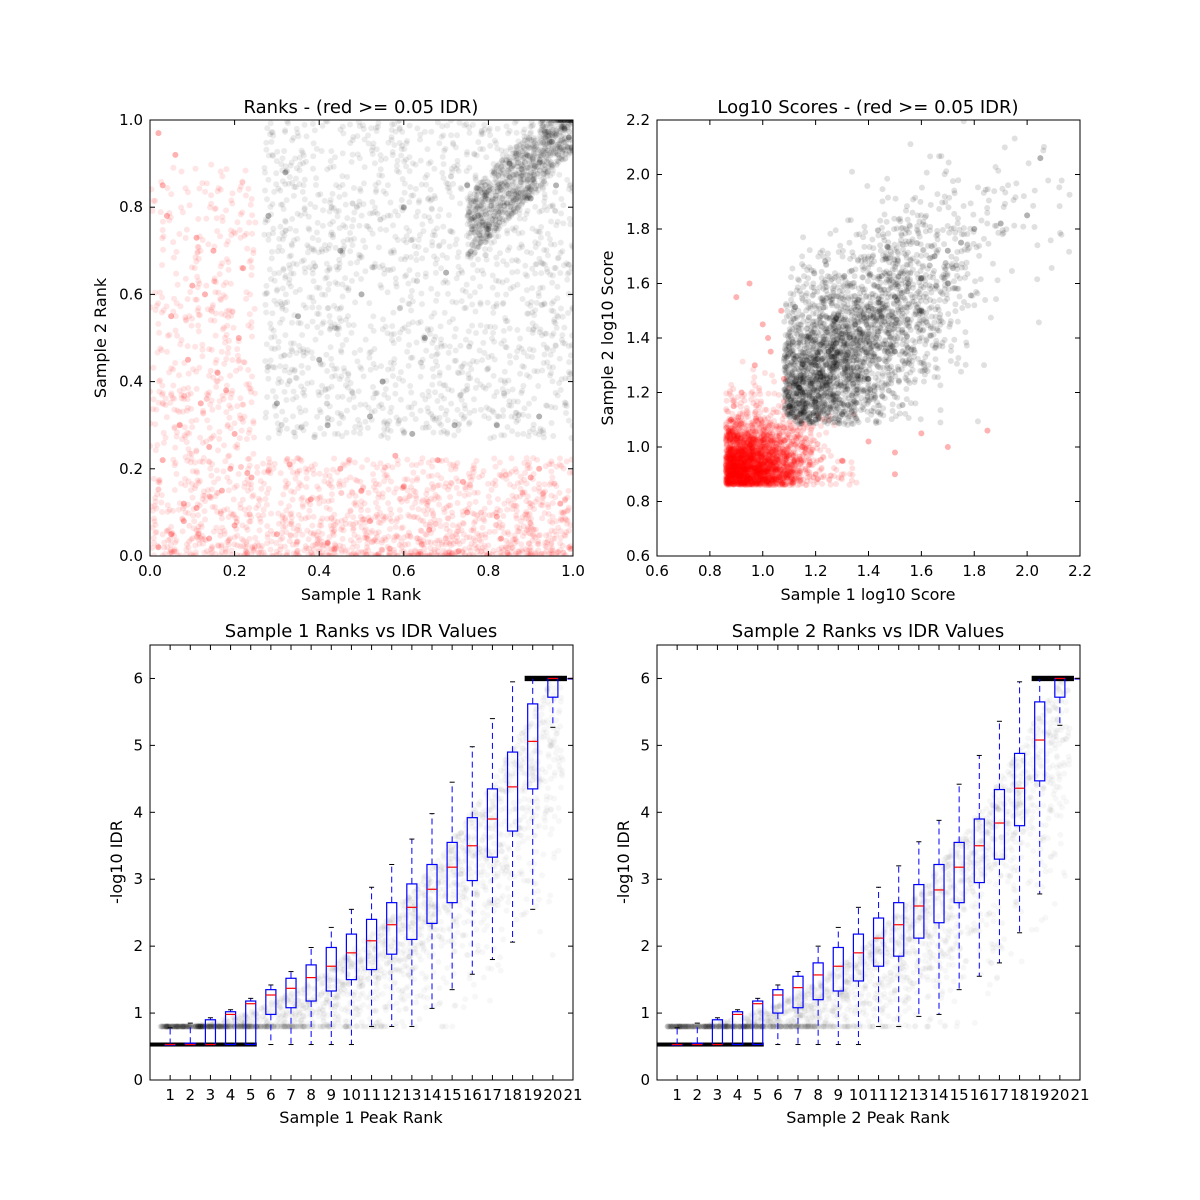 This screenshot has width=1200, height=1200. Describe the element at coordinates (131, 556) in the screenshot. I see `y-tick-label: 0.0` at that location.